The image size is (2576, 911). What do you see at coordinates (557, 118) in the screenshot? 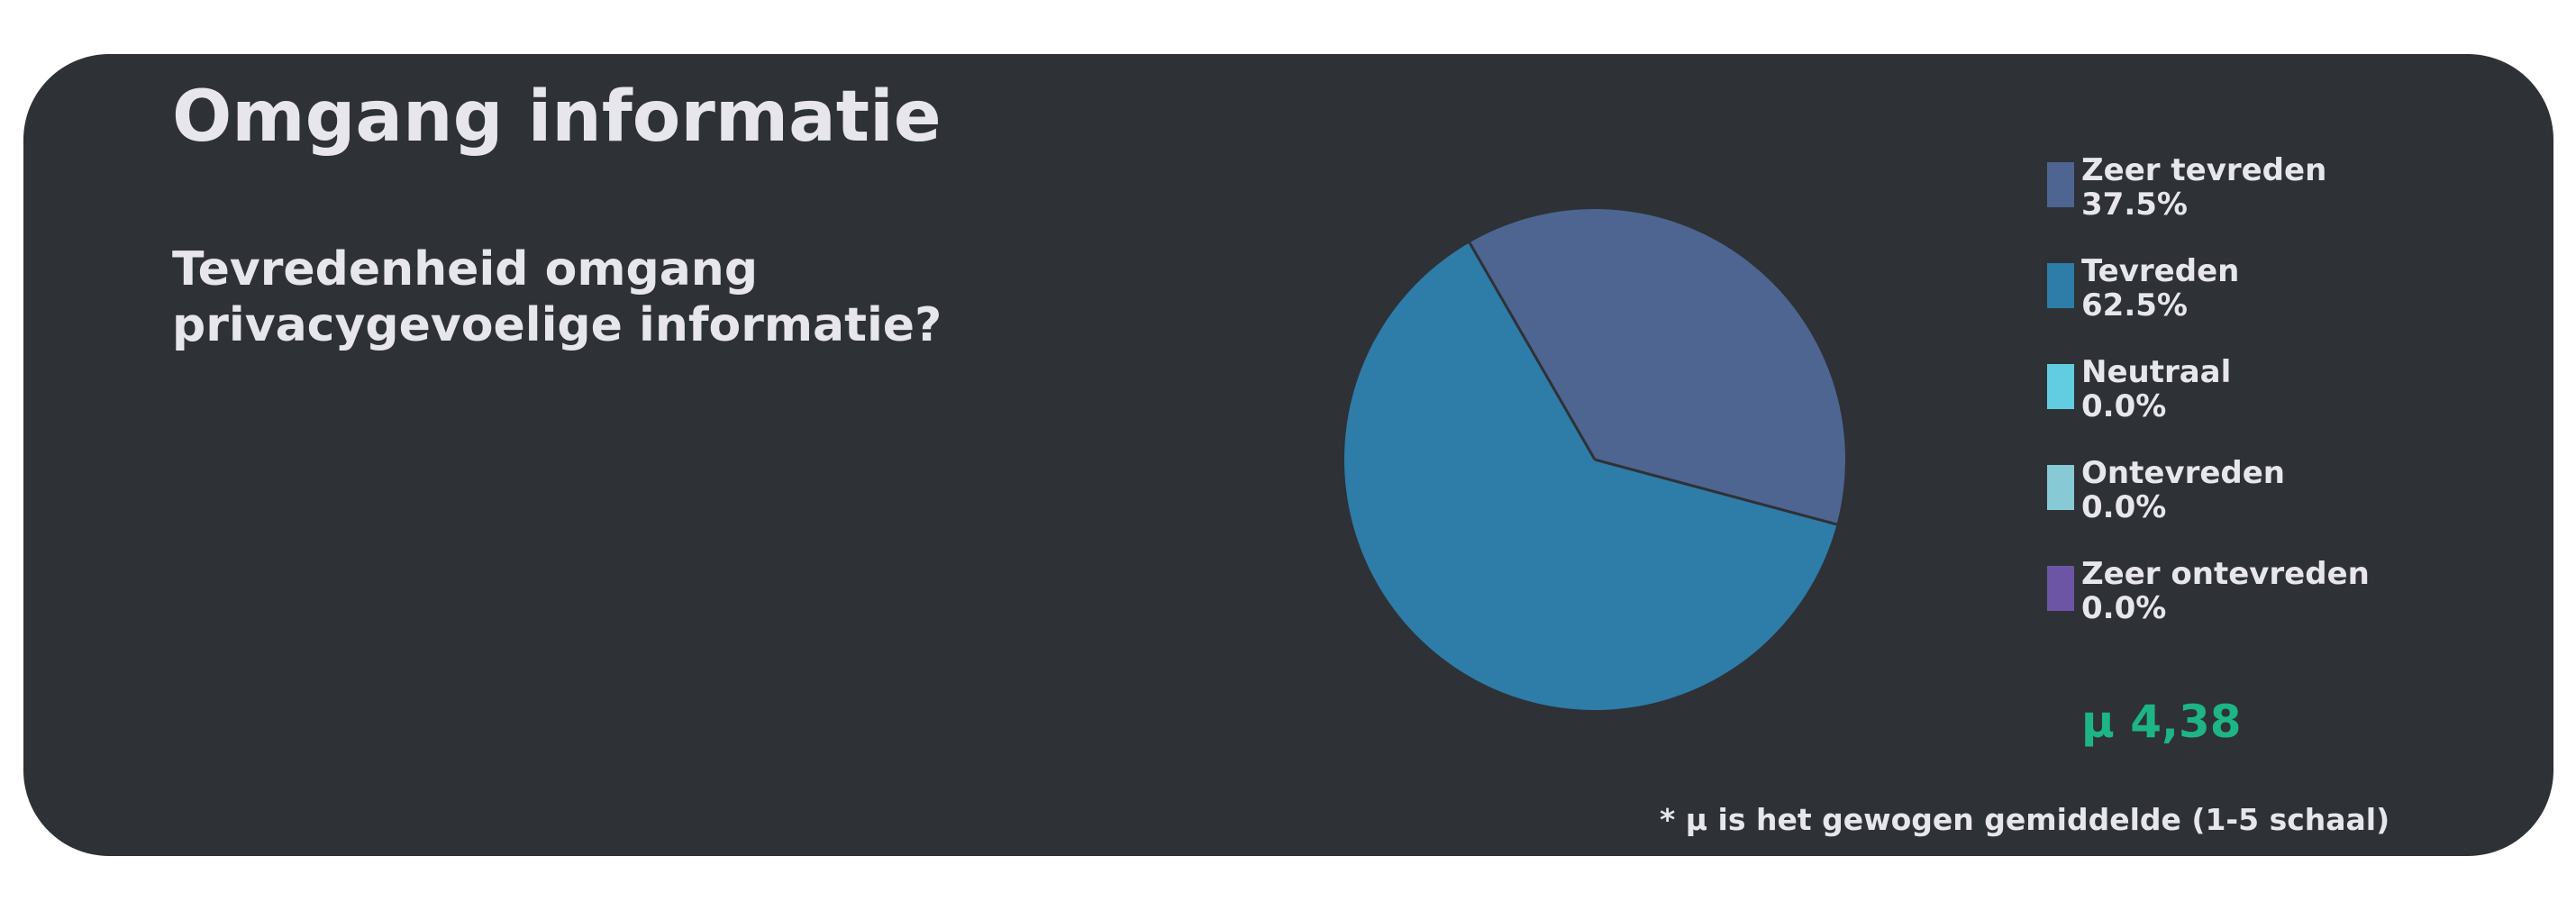
I see `page-title: Omgang informatie` at bounding box center [557, 118].